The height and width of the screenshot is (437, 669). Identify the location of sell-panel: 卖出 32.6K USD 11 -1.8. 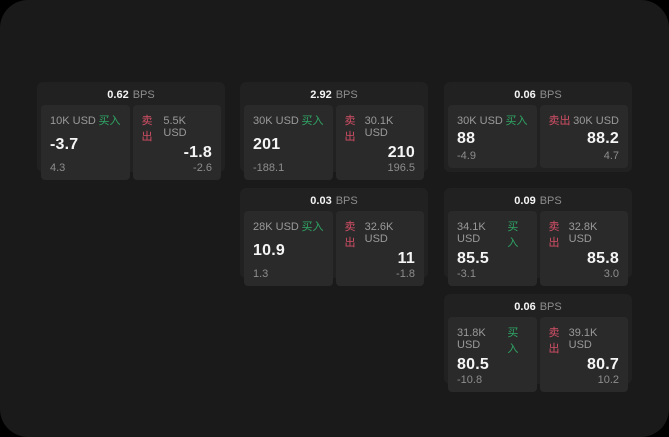
(379, 248).